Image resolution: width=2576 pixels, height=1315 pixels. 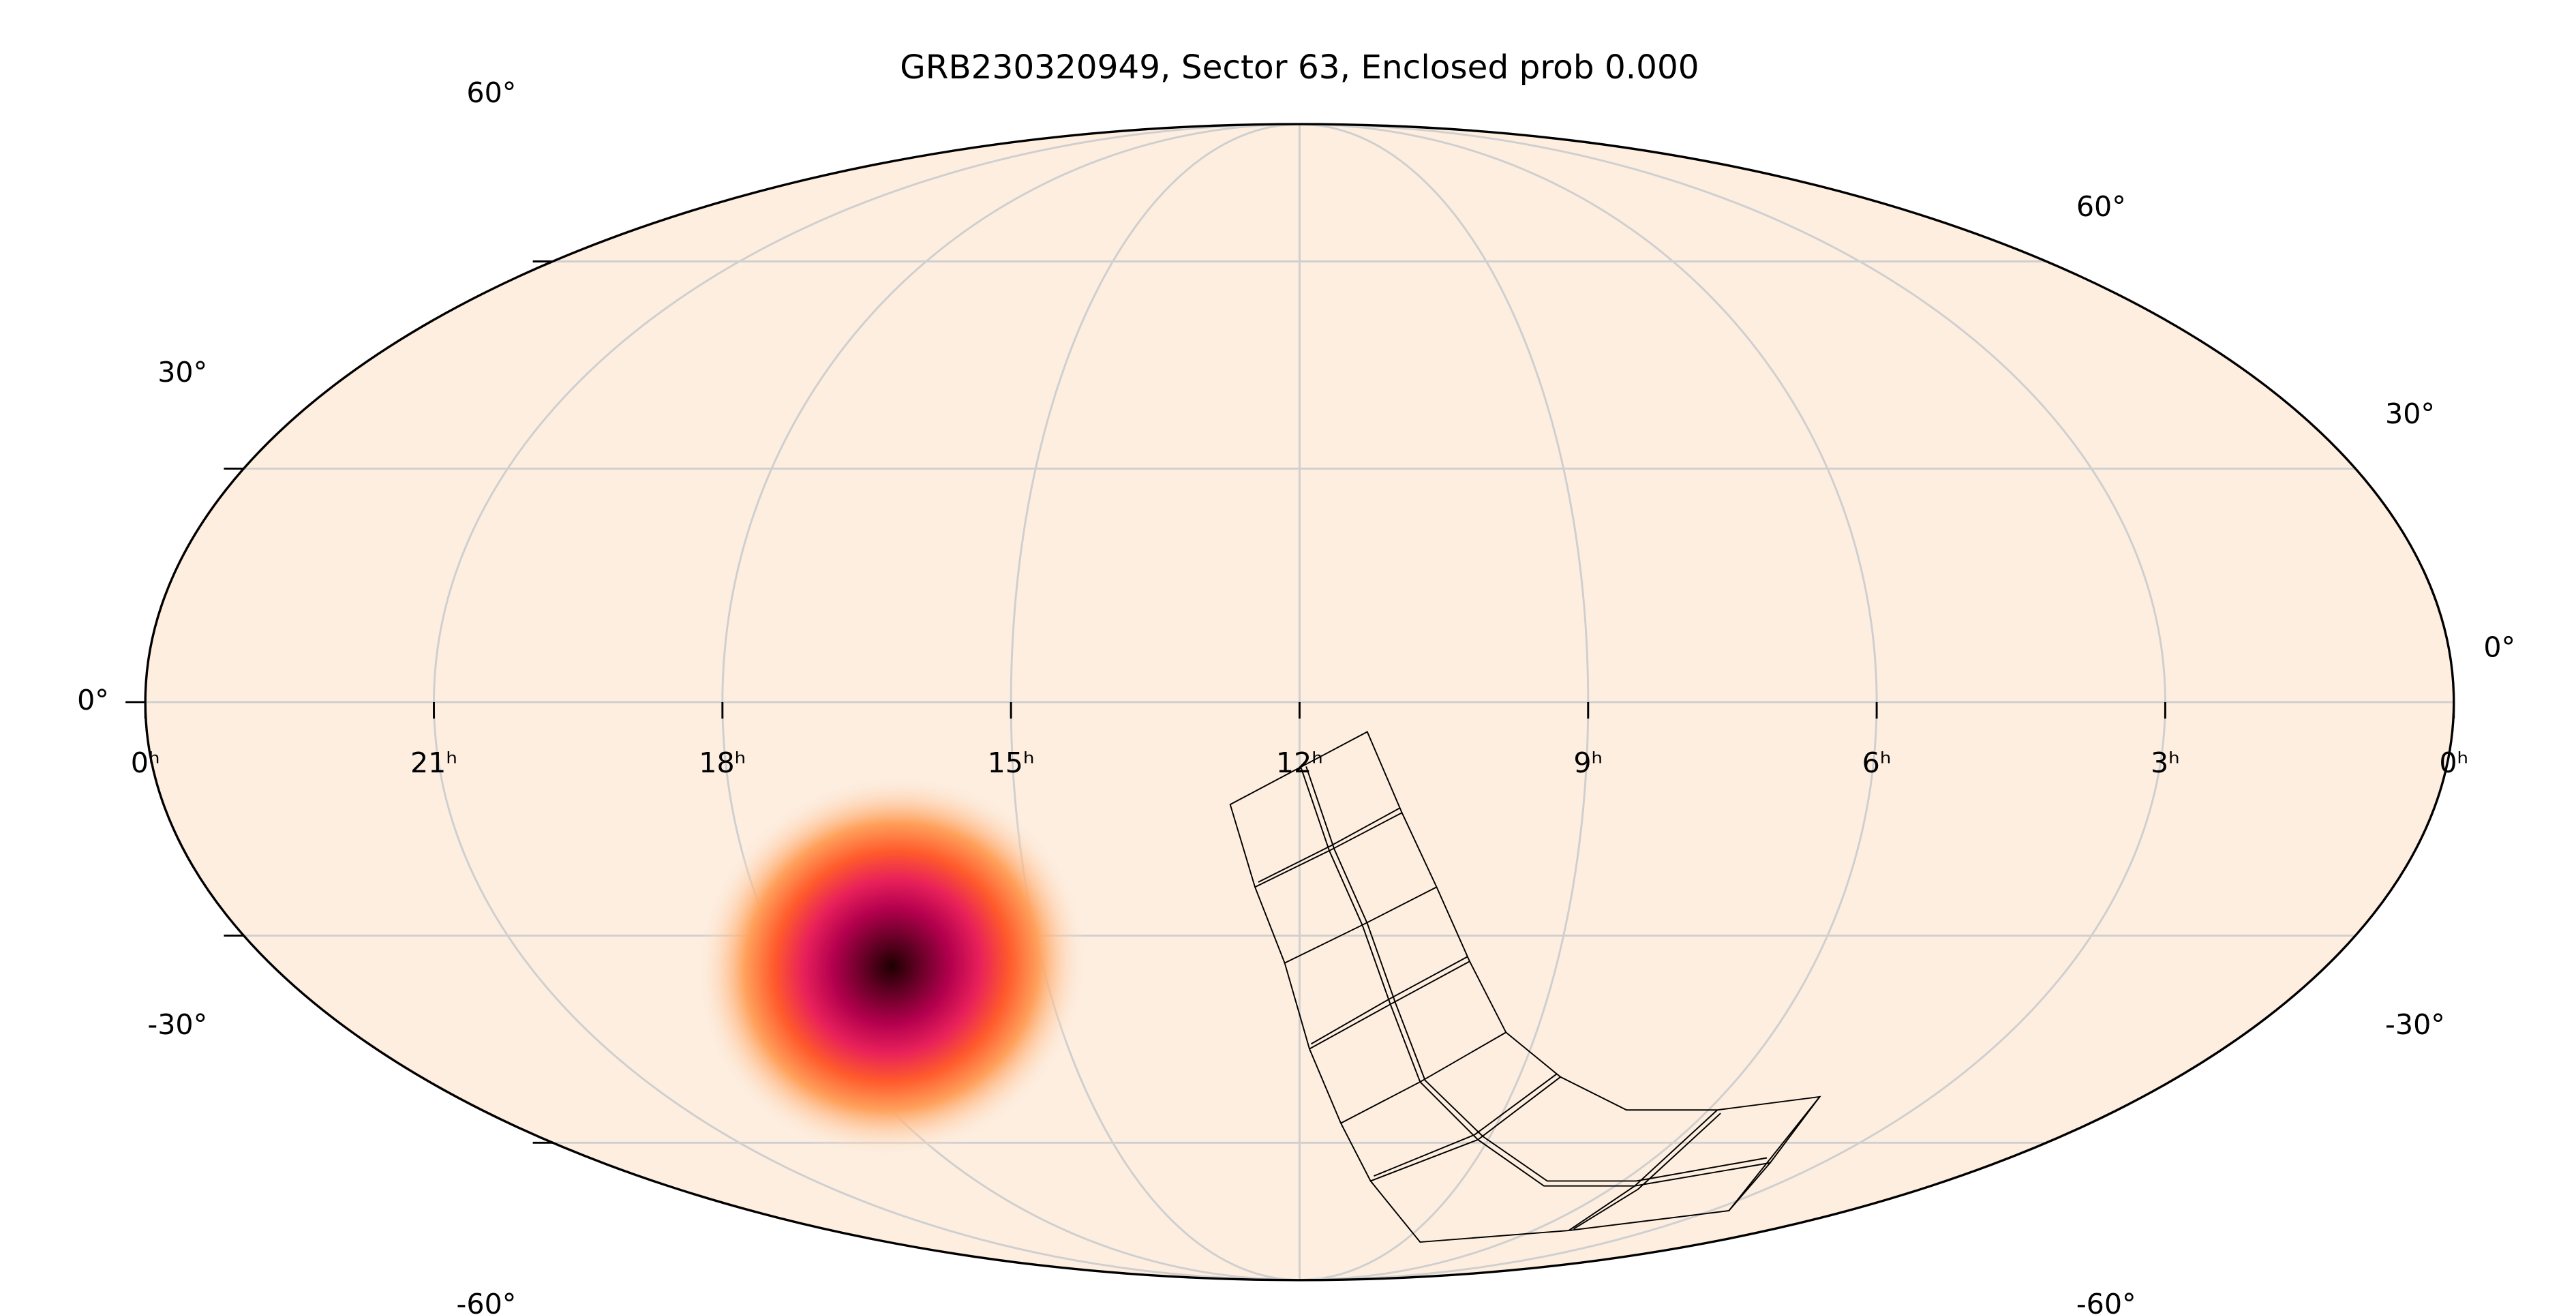 What do you see at coordinates (2101, 207) in the screenshot?
I see `y-tick-label-right: 60°` at bounding box center [2101, 207].